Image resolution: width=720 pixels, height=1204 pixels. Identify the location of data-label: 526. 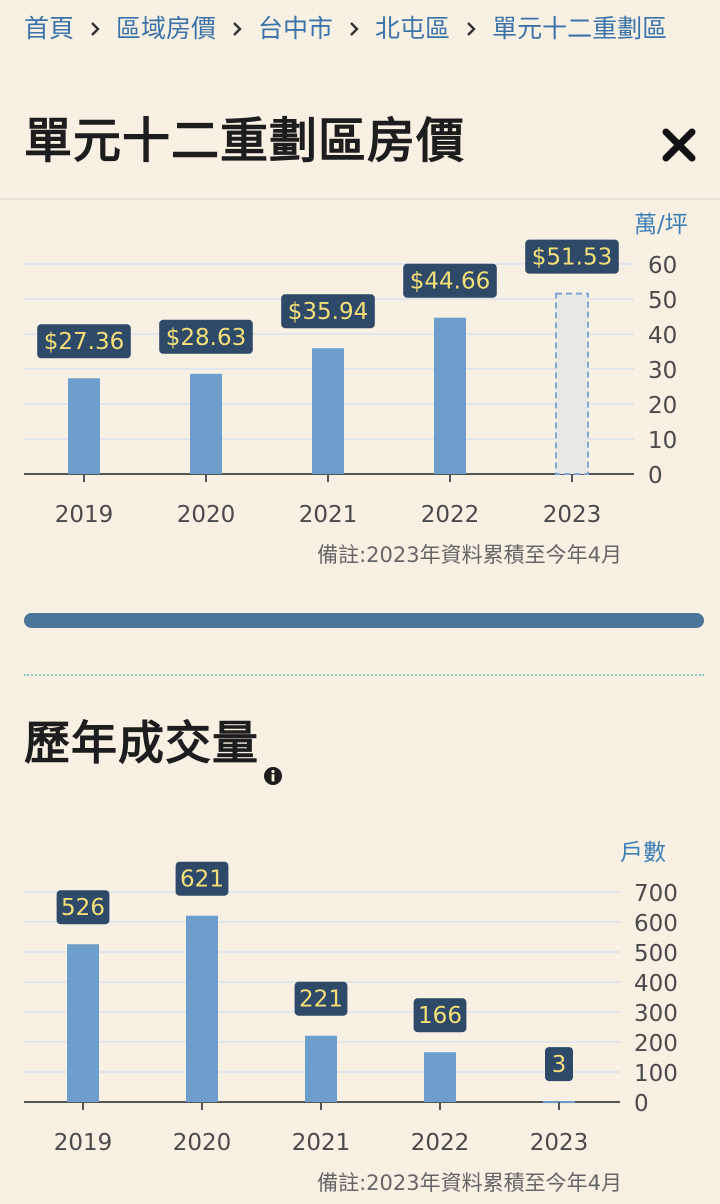
(83, 908).